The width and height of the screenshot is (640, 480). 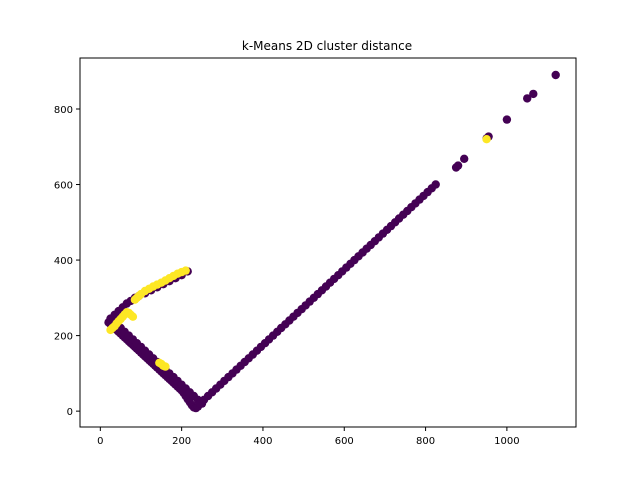 I want to click on x-tick-label: 200, so click(x=181, y=441).